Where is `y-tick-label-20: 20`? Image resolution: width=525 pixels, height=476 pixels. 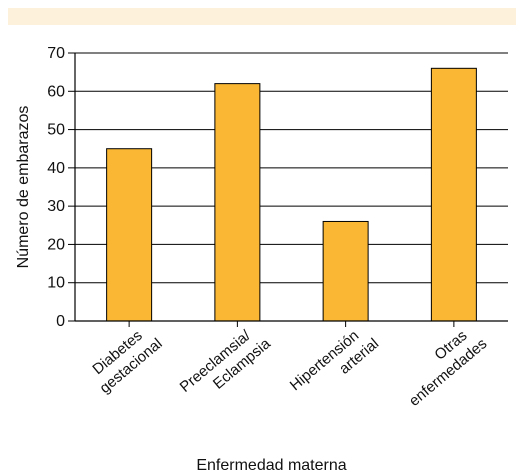 y-tick-label-20: 20 is located at coordinates (56, 244).